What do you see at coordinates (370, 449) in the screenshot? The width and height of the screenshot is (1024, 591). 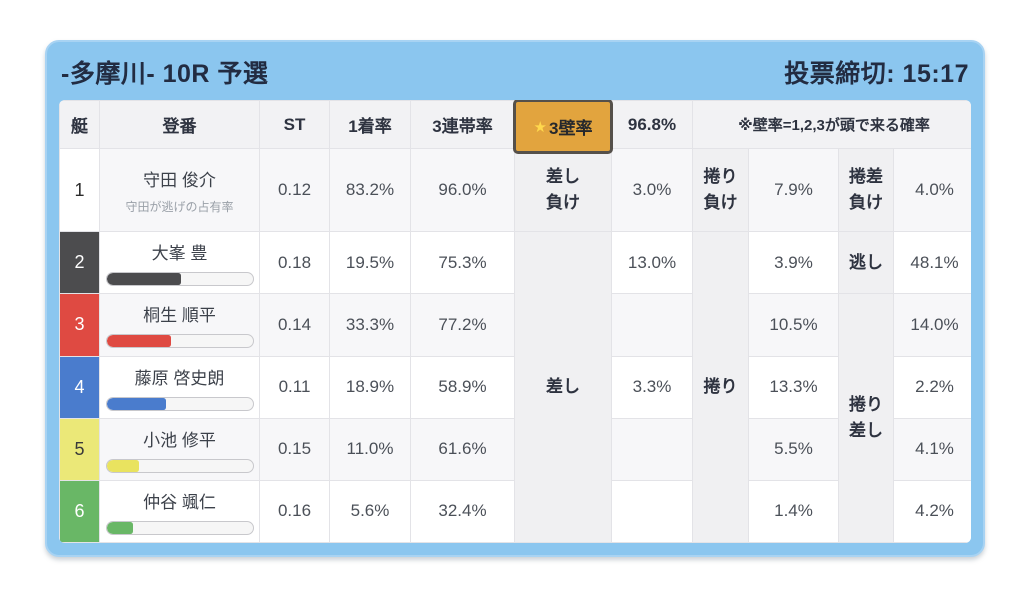 I see `win1-value: 11.0%` at bounding box center [370, 449].